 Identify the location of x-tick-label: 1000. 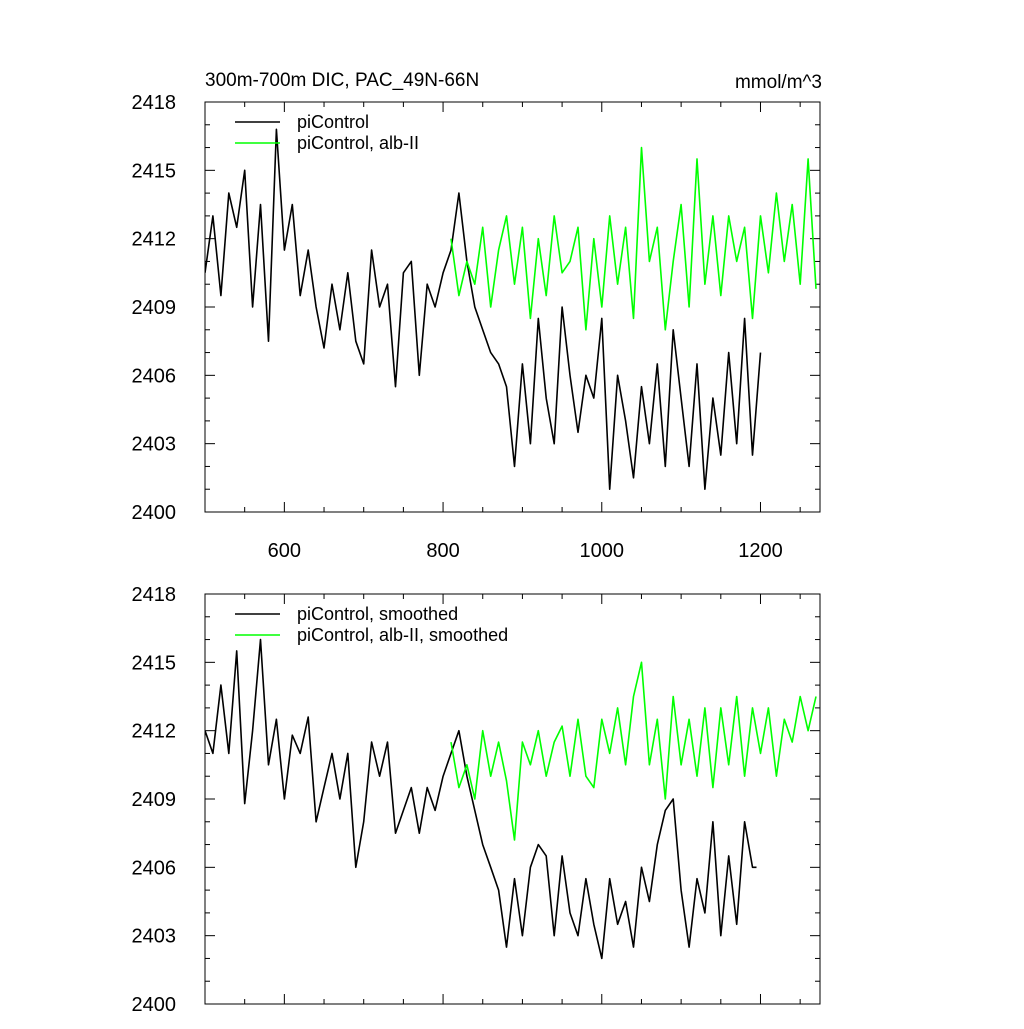
(602, 551).